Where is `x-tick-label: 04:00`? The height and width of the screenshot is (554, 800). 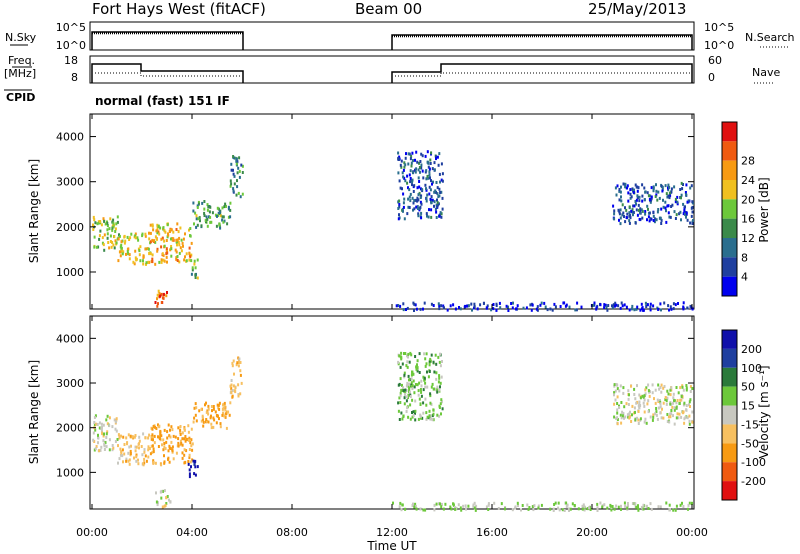
x-tick-label: 04:00 is located at coordinates (192, 532).